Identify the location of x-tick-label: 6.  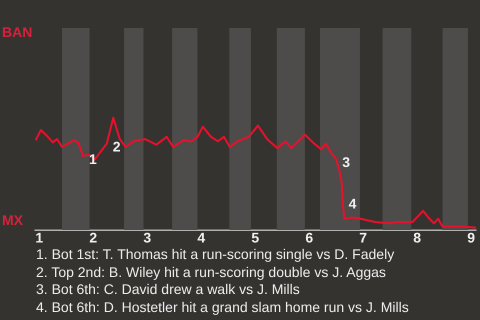
(309, 237).